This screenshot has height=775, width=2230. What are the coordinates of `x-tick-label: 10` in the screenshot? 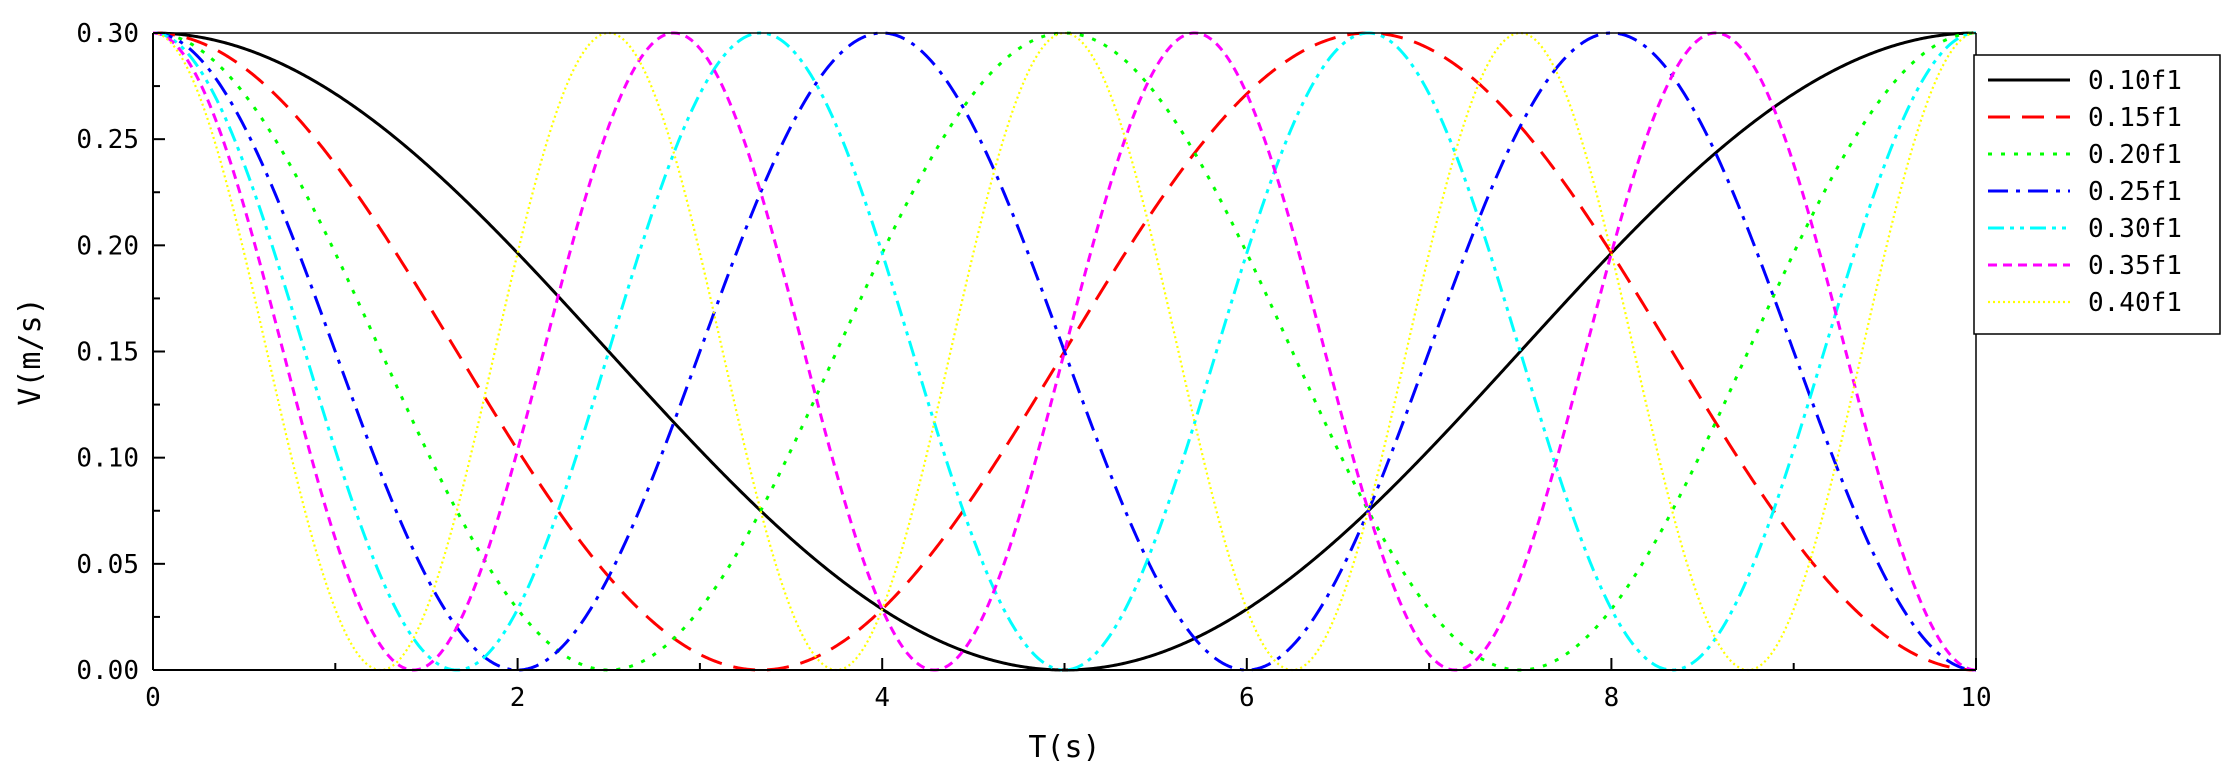 It's located at (1975, 698).